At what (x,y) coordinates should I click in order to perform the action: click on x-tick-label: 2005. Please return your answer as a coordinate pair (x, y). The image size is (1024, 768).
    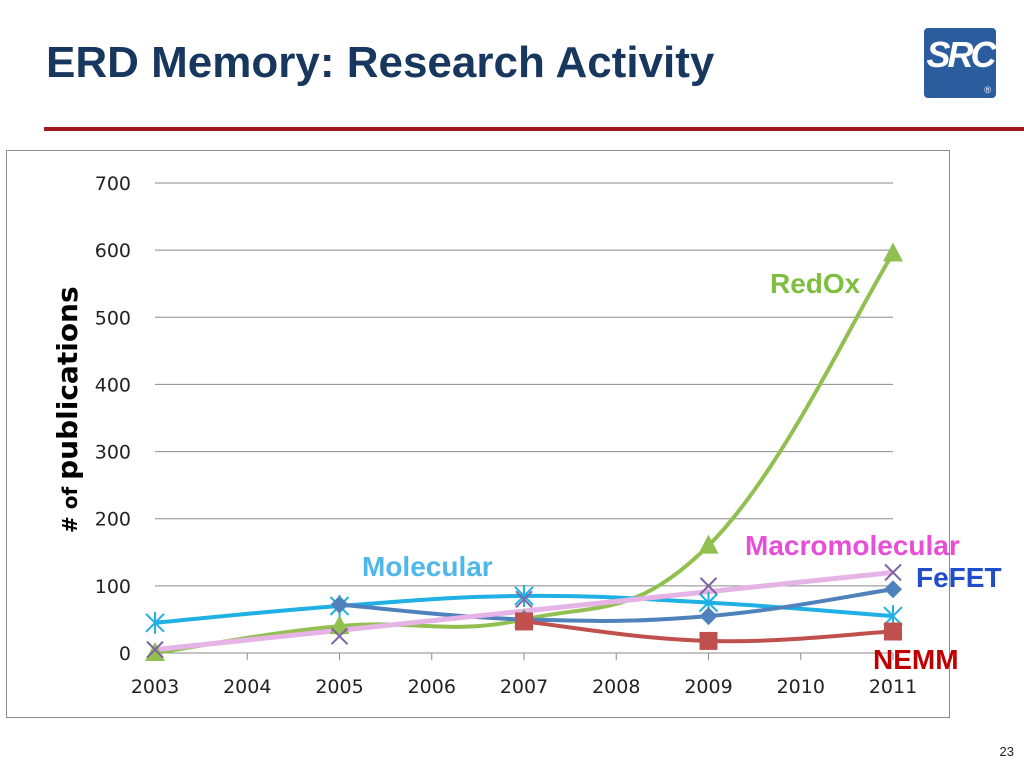
    Looking at the image, I should click on (339, 687).